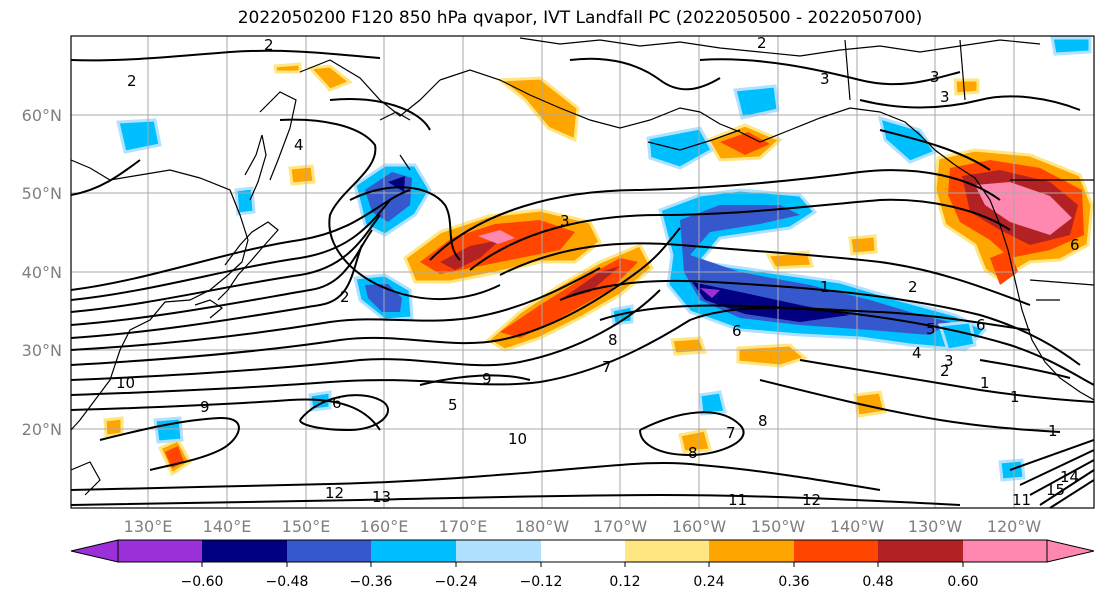 This screenshot has height=601, width=1105. Describe the element at coordinates (778, 526) in the screenshot. I see `lon-label: 150°W` at that location.